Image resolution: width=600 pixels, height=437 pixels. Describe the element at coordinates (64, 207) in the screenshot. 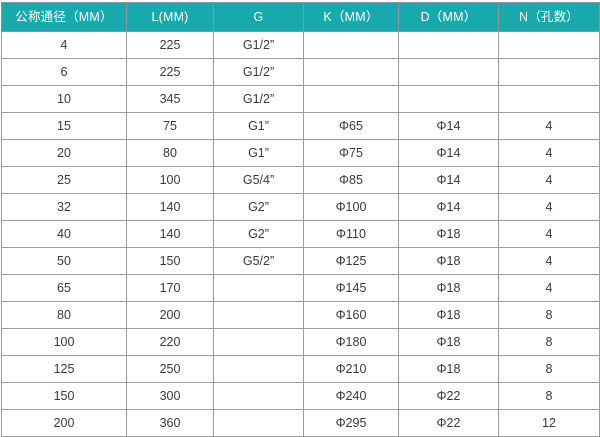

I see `cell-r6-c0: 32` at that location.